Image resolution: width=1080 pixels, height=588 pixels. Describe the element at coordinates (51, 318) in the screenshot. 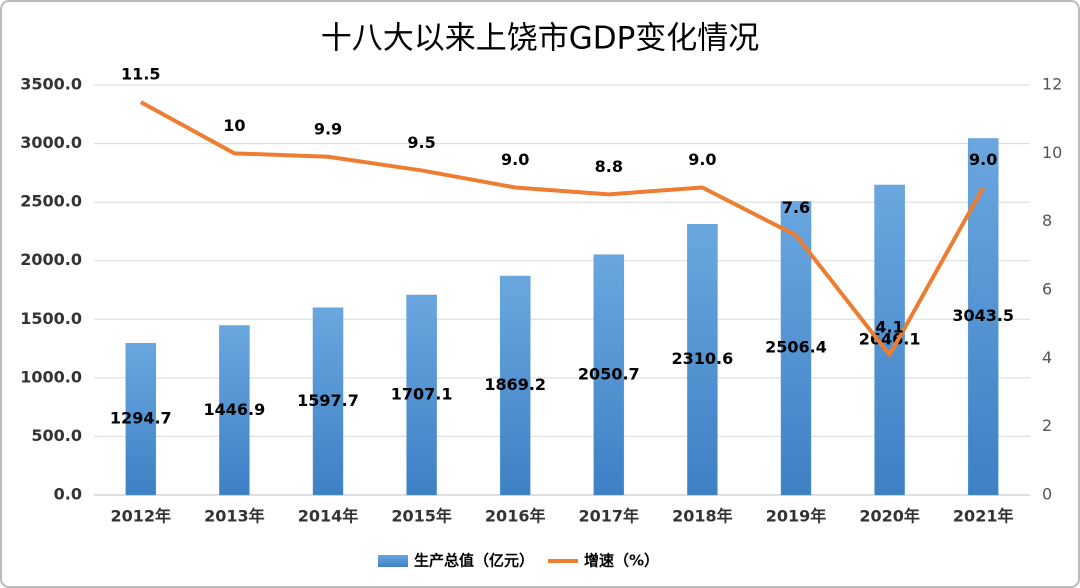

I see `y-tick-label: 1500.0` at that location.